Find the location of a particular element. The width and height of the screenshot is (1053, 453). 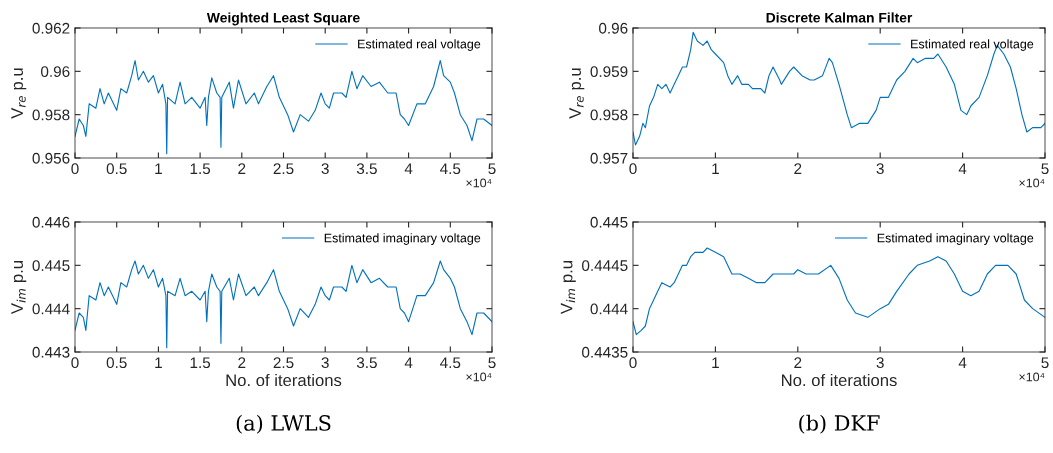

y-tick-label: 0.4445 is located at coordinates (605, 266).